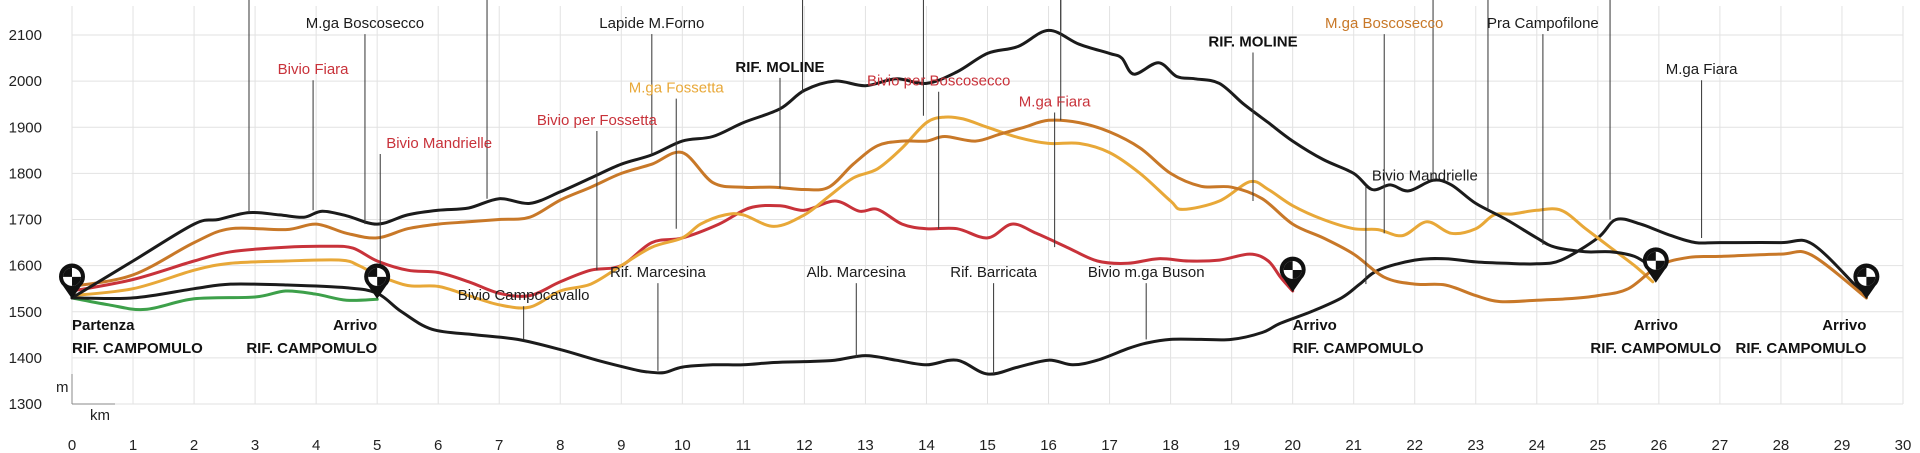 The width and height of the screenshot is (1920, 453). What do you see at coordinates (25, 312) in the screenshot?
I see `y-tick-label: 1500` at bounding box center [25, 312].